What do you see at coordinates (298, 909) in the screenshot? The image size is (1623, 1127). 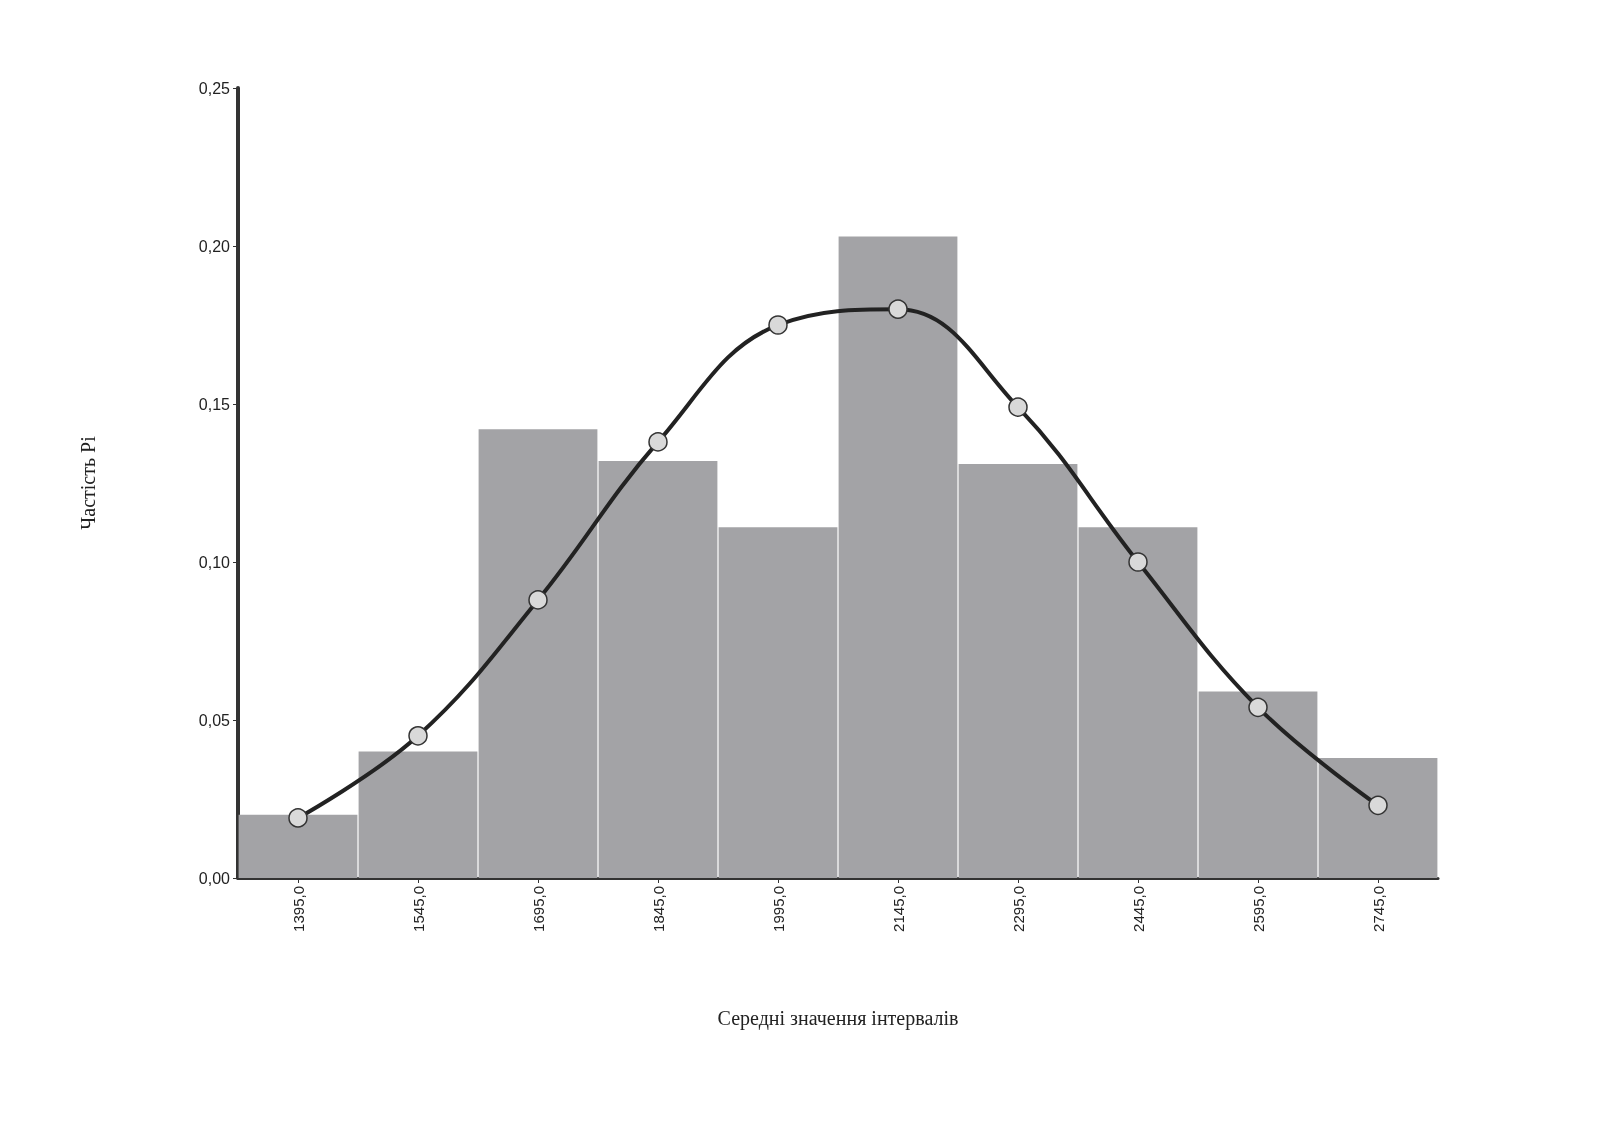 I see `x-tick-label: 1395,0` at bounding box center [298, 909].